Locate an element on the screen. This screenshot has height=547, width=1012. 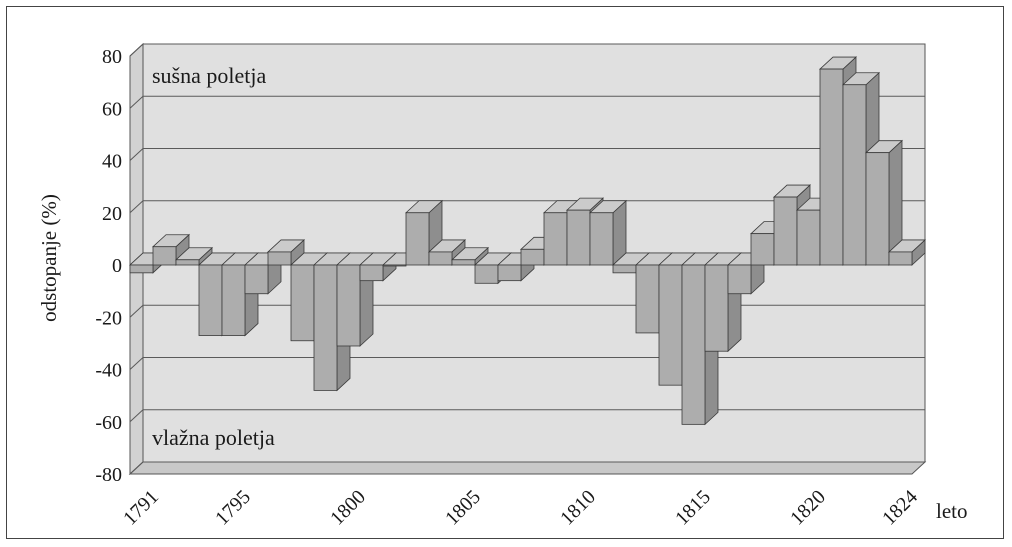
y-tick-label: 40 is located at coordinates (112, 162).